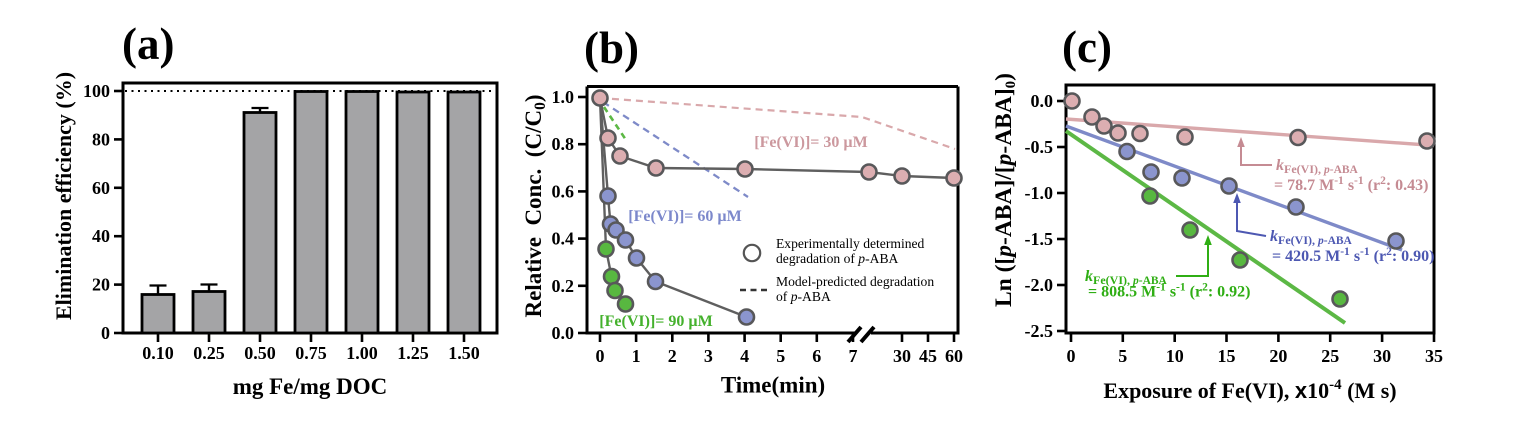 This screenshot has height=433, width=1526. Describe the element at coordinates (708, 356) in the screenshot. I see `svg-text: 3` at that location.